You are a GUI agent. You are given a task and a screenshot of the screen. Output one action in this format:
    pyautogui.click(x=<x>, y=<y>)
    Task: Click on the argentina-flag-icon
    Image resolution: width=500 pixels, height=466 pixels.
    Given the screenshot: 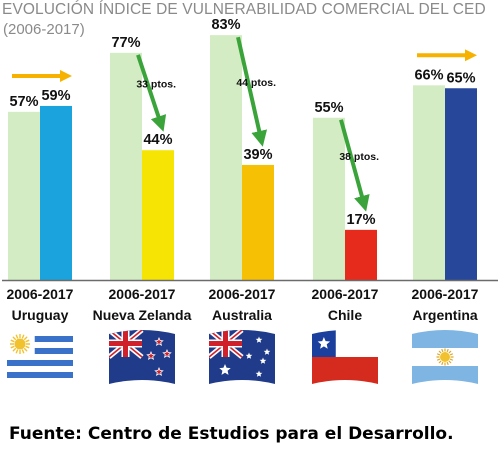 What is the action you would take?
    pyautogui.click(x=445, y=357)
    